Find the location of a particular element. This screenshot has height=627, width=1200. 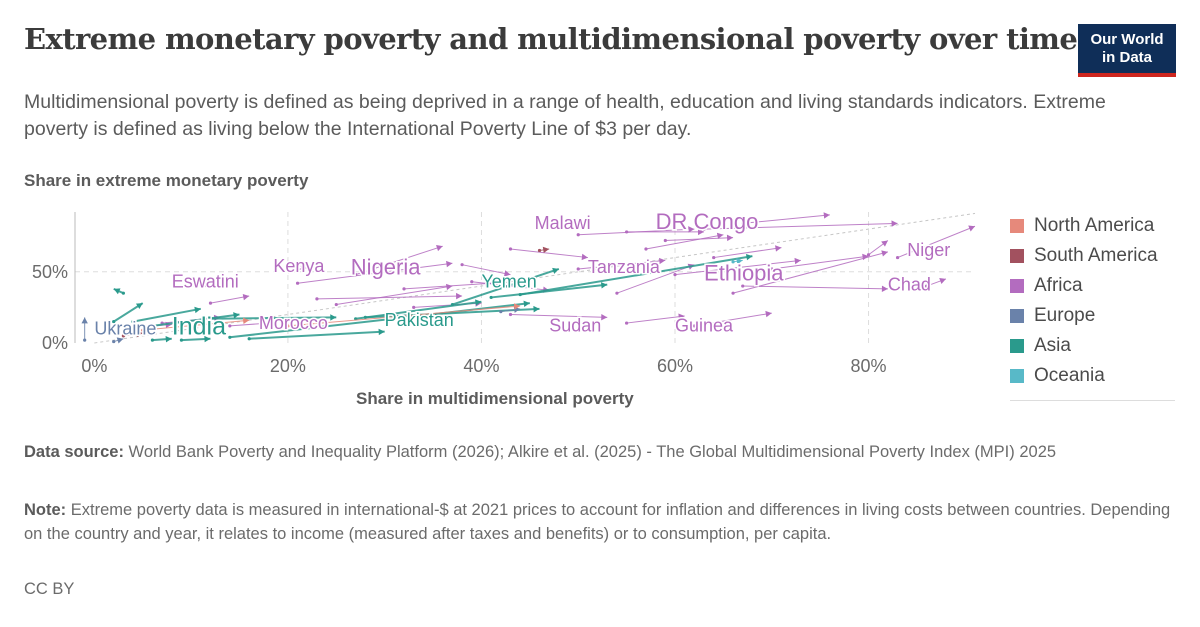

country-label: India is located at coordinates (199, 326).